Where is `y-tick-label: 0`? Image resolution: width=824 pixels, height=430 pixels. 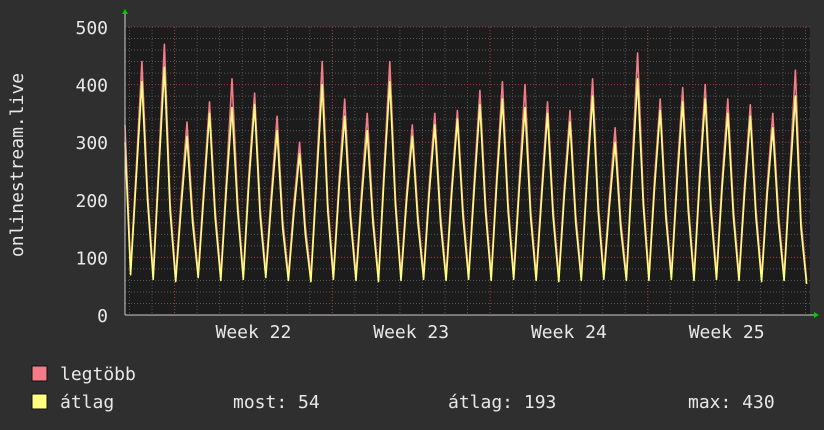 y-tick-label: 0 is located at coordinates (102, 316).